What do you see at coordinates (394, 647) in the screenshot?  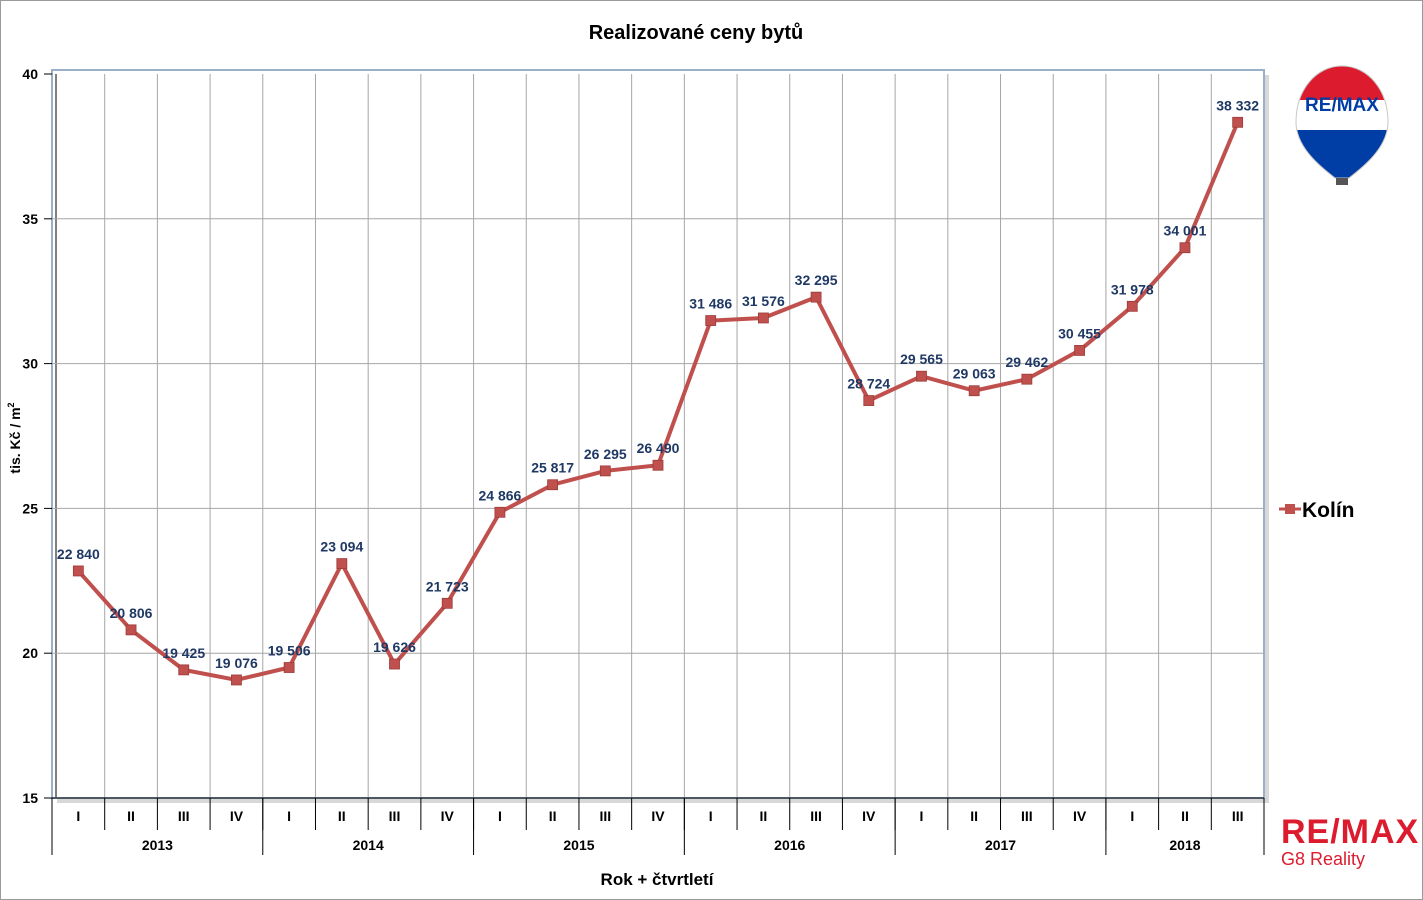 I see `data-label: 19 626` at bounding box center [394, 647].